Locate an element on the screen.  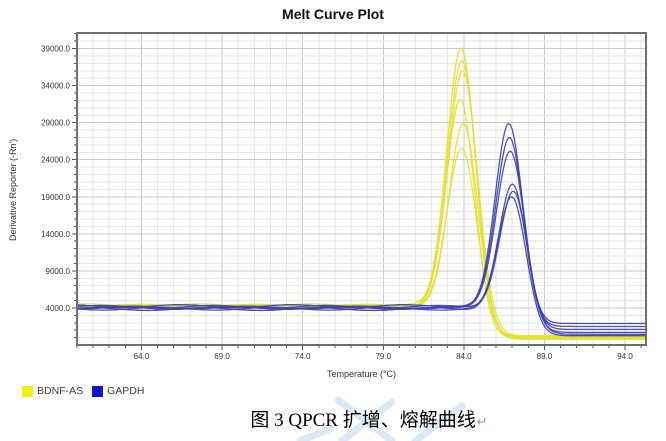
x-tick-label: 69.0 is located at coordinates (222, 356).